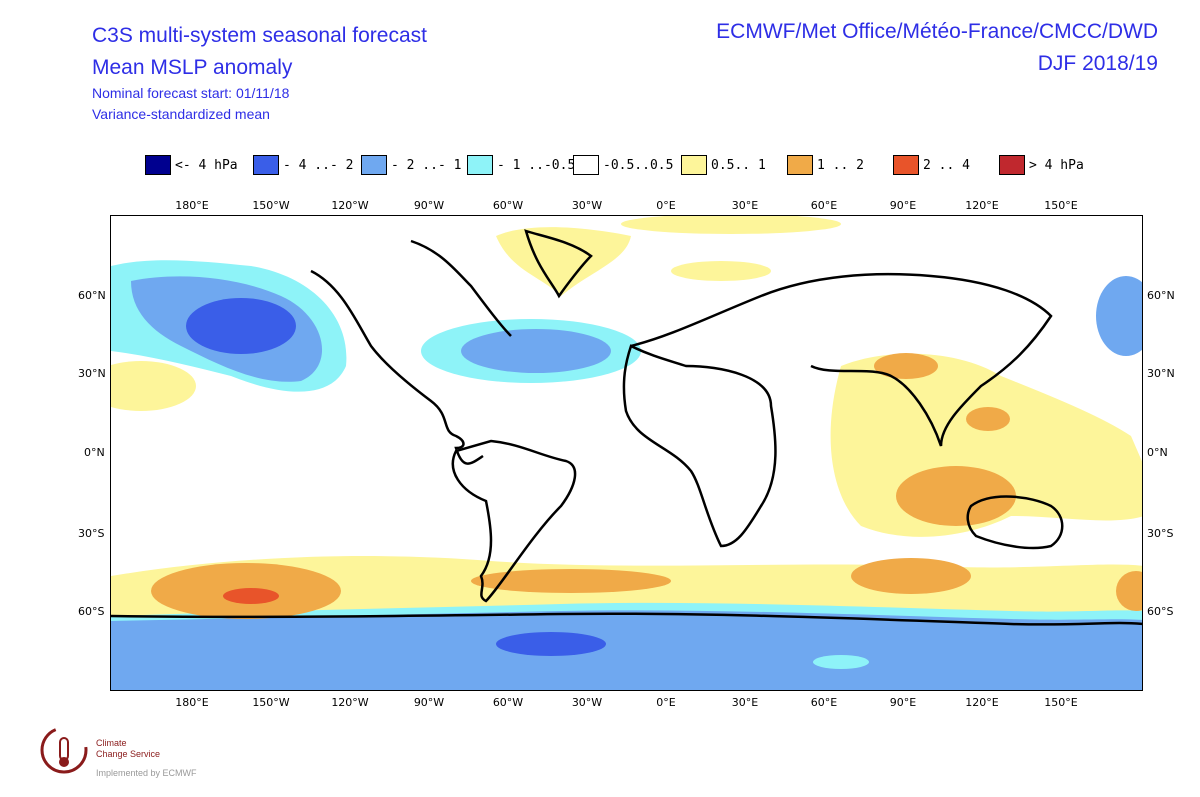  Describe the element at coordinates (318, 165) in the screenshot. I see `legend-label: - 4 ..- 2` at that location.